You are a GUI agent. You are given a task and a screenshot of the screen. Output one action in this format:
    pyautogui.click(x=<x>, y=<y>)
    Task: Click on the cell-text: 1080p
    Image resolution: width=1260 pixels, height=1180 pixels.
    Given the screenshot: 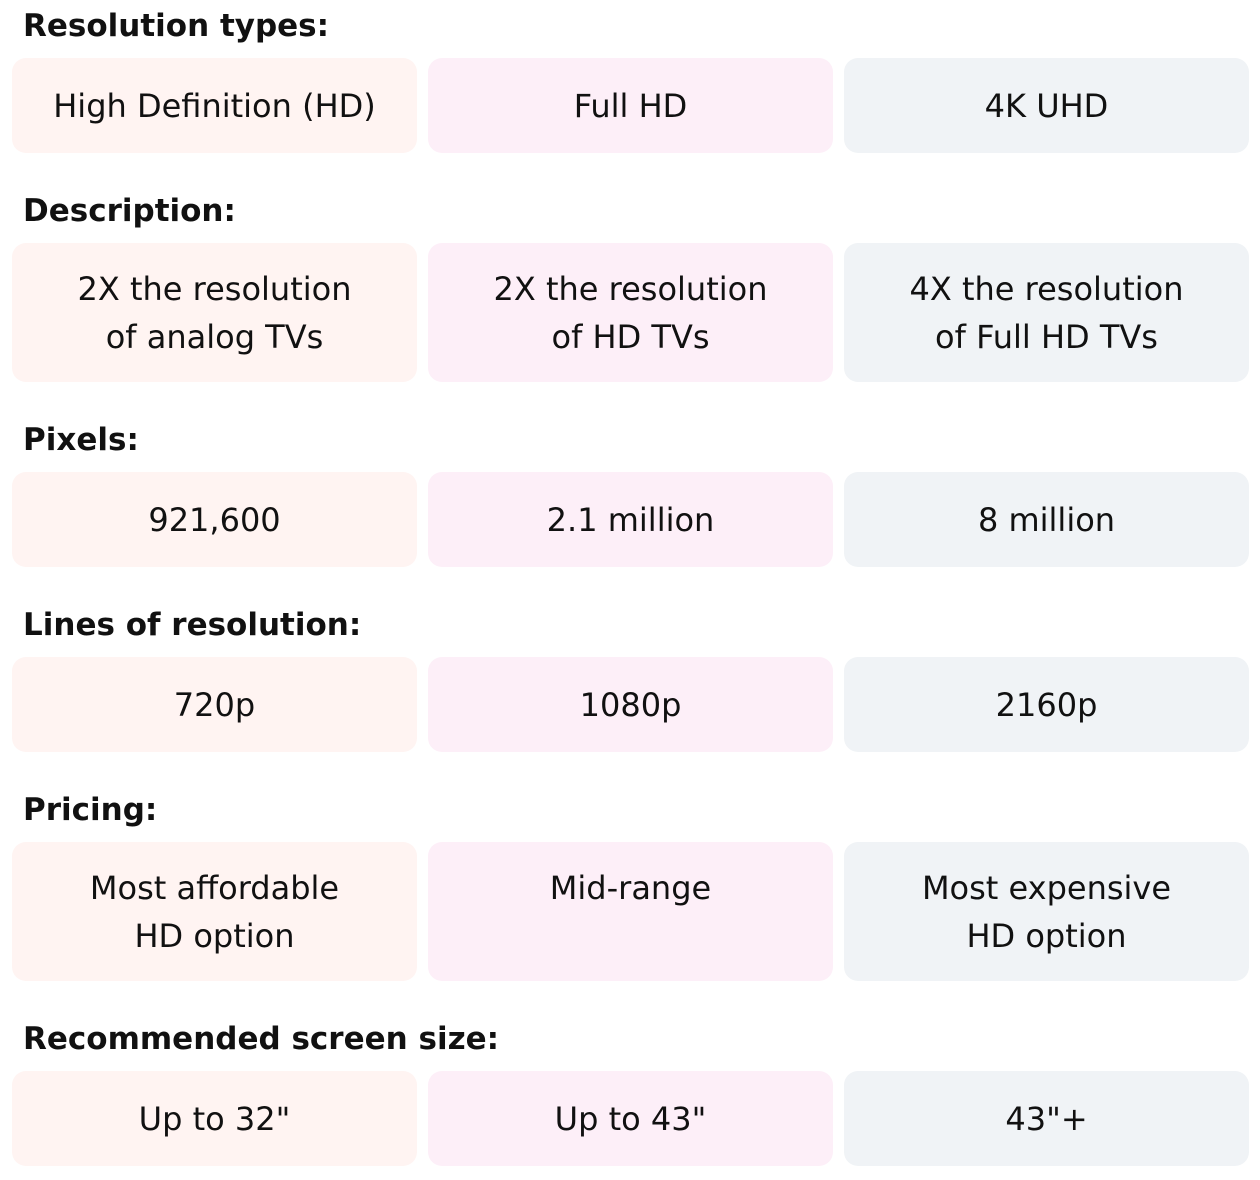 What is the action you would take?
    pyautogui.click(x=630, y=705)
    